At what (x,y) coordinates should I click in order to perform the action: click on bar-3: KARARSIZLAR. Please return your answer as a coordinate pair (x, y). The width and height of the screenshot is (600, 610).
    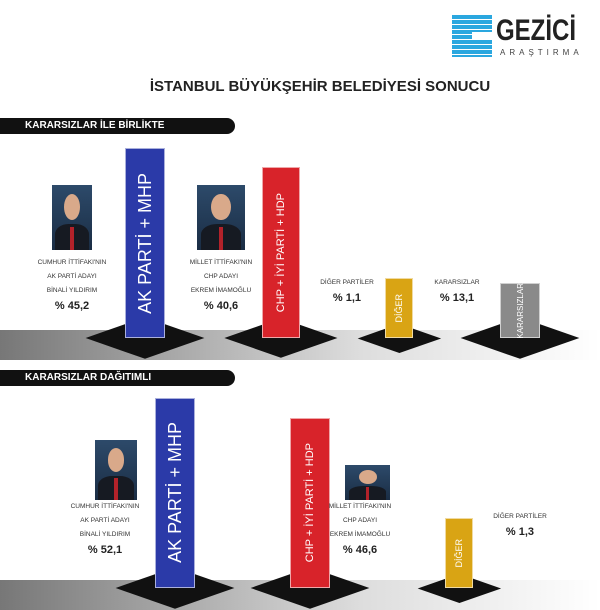
    Looking at the image, I should click on (520, 310).